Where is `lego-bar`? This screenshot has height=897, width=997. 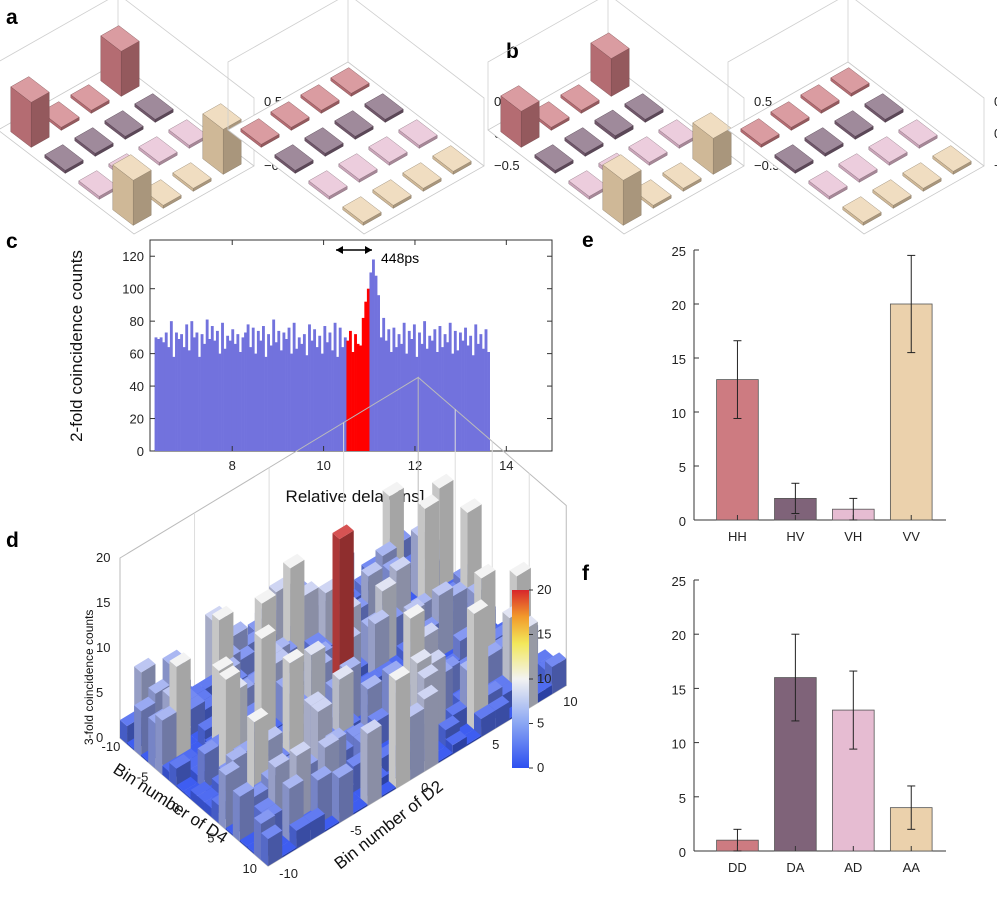 lego-bar is located at coordinates (371, 762).